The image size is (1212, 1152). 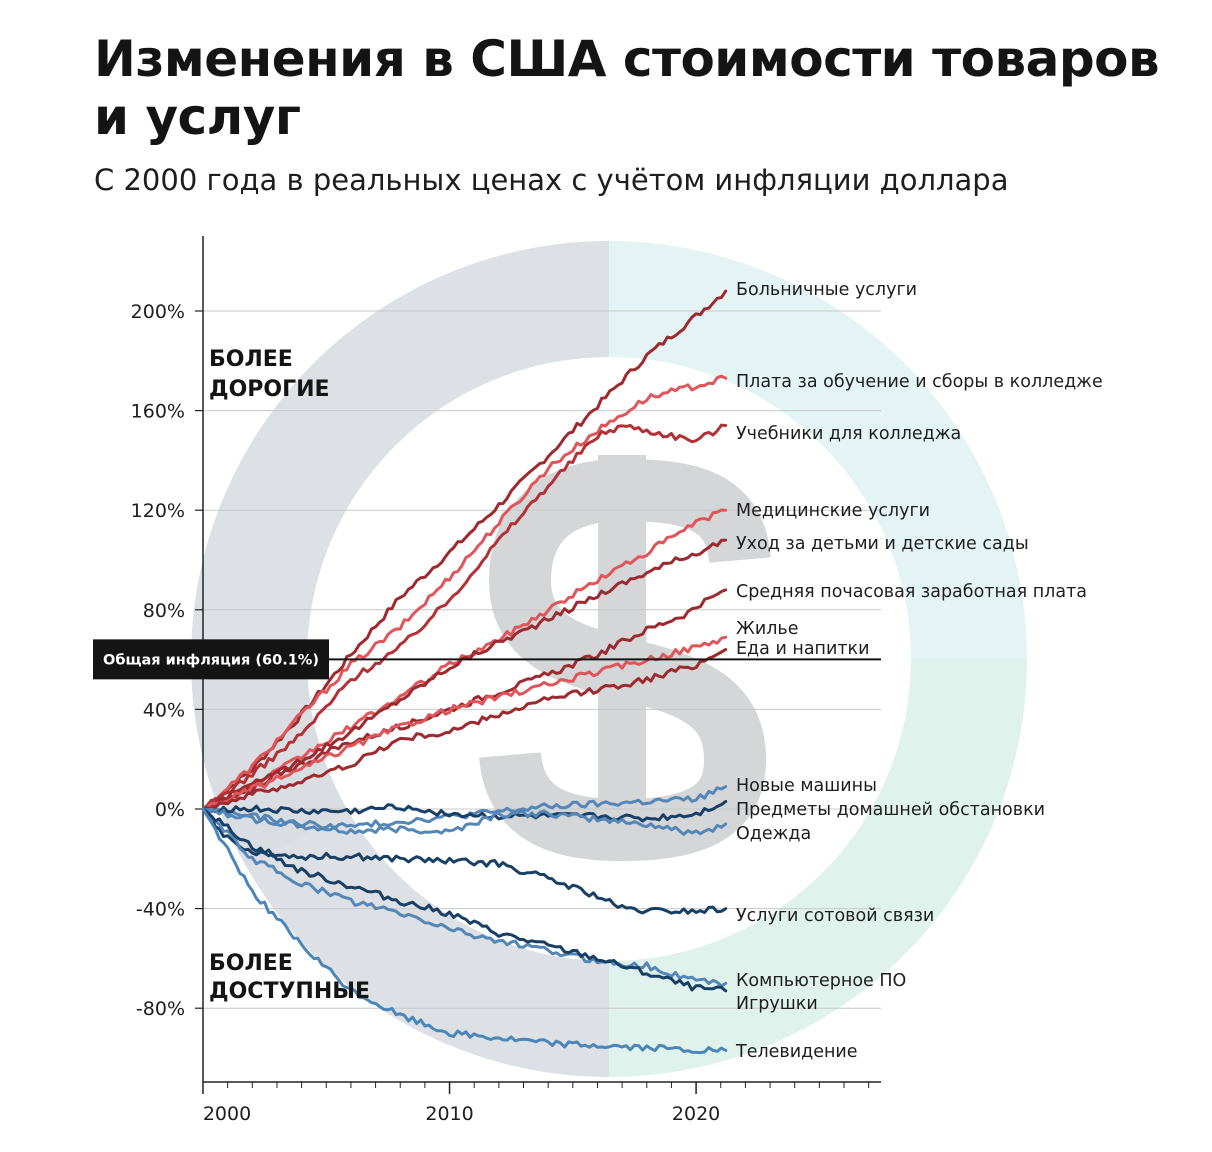 What do you see at coordinates (882, 544) in the screenshot?
I see `series-label: Уход за детьми и детские сады` at bounding box center [882, 544].